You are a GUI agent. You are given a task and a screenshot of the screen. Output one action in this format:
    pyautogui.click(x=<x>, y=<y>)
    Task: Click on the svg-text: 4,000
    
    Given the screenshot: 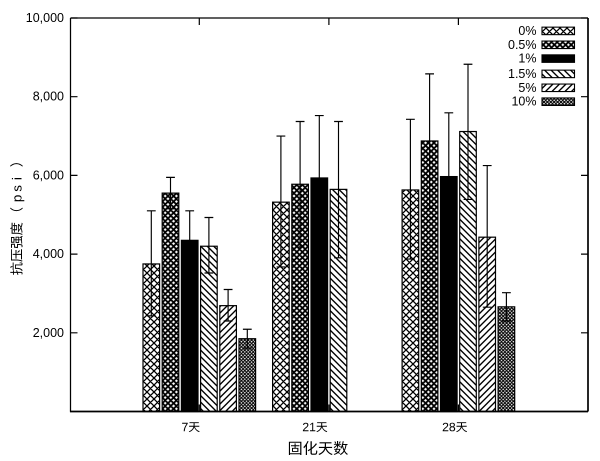 What is the action you would take?
    pyautogui.click(x=48, y=254)
    